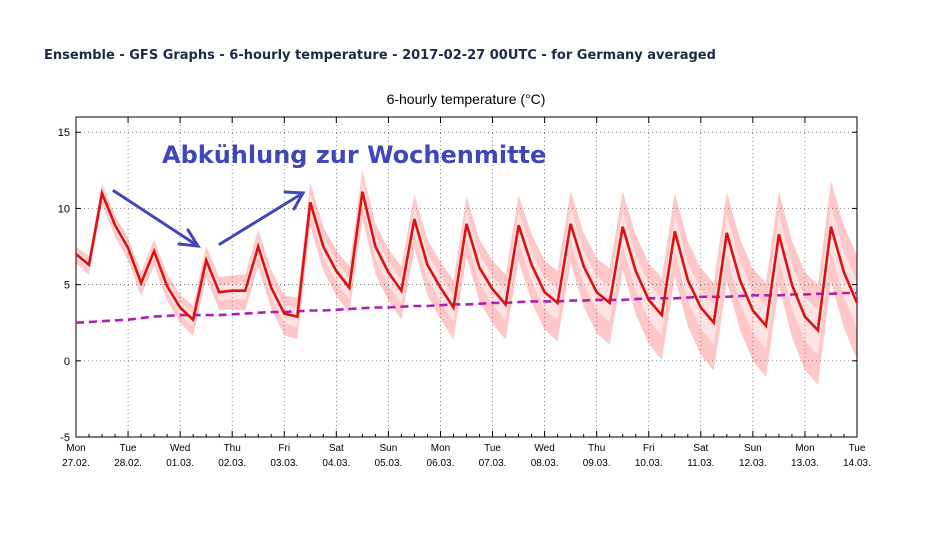 The height and width of the screenshot is (534, 950). What do you see at coordinates (67, 362) in the screenshot?
I see `y-tick-label: 0` at bounding box center [67, 362].